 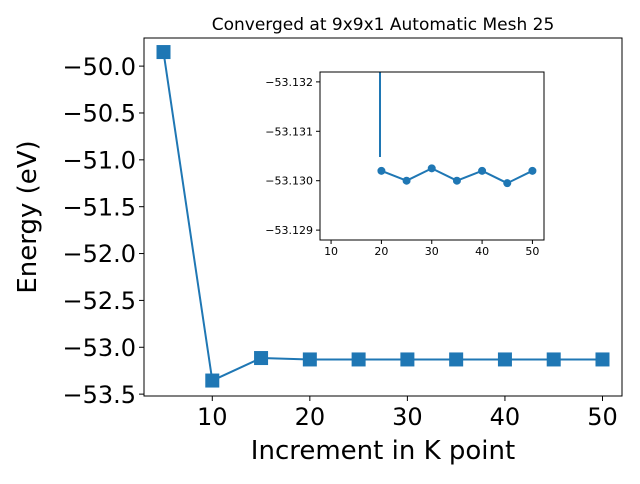 I want to click on inset-axes-frame, so click(x=432, y=156).